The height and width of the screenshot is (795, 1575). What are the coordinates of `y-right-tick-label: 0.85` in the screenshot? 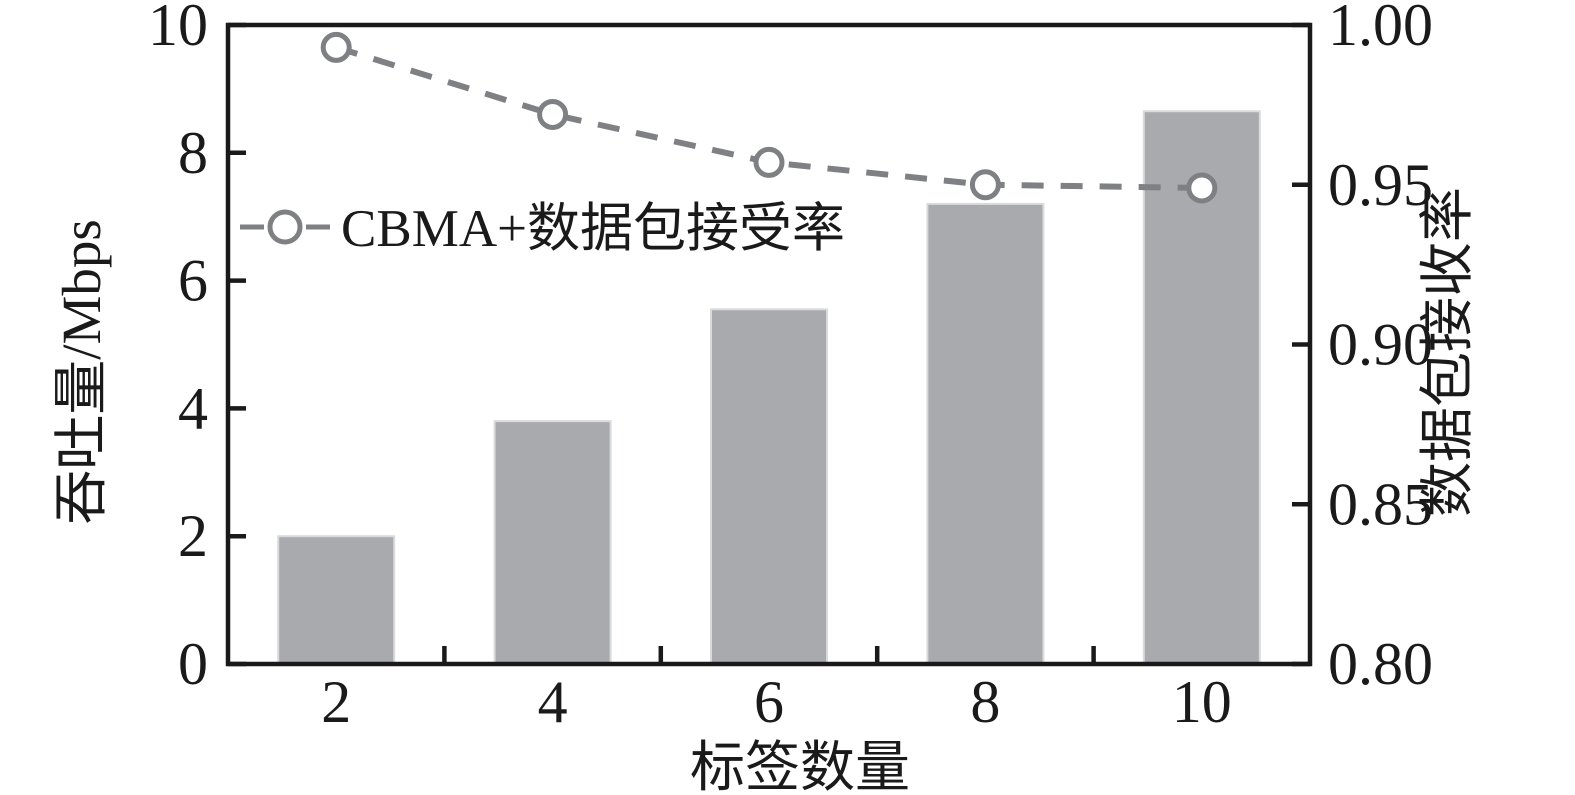 It's located at (1380, 504).